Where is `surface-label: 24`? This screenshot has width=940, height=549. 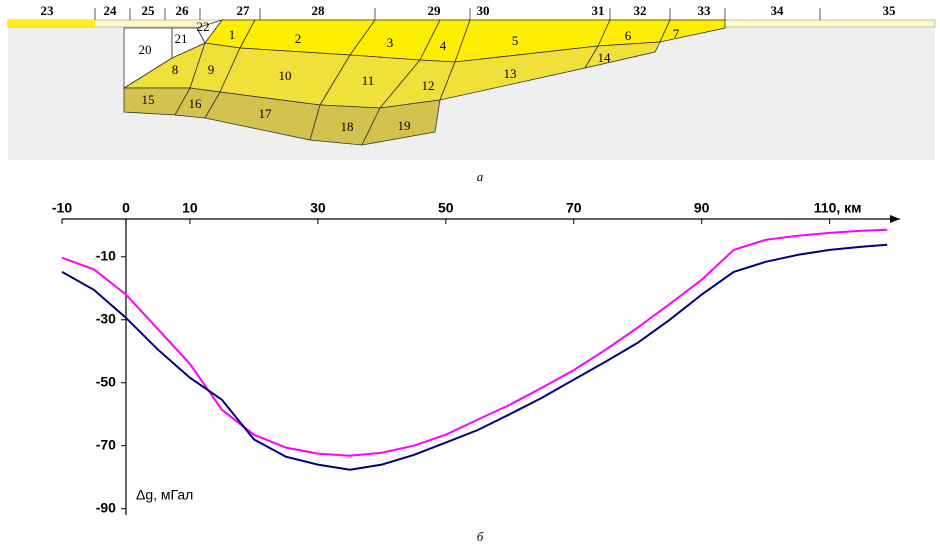
surface-label: 24 is located at coordinates (111, 10).